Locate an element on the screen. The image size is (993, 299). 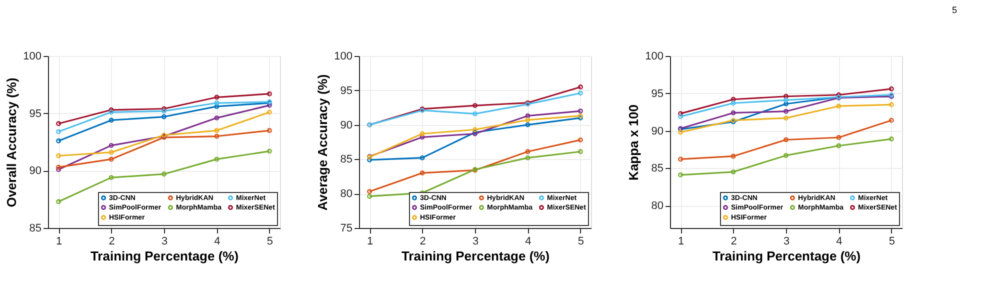
text: 5 is located at coordinates (954, 10).